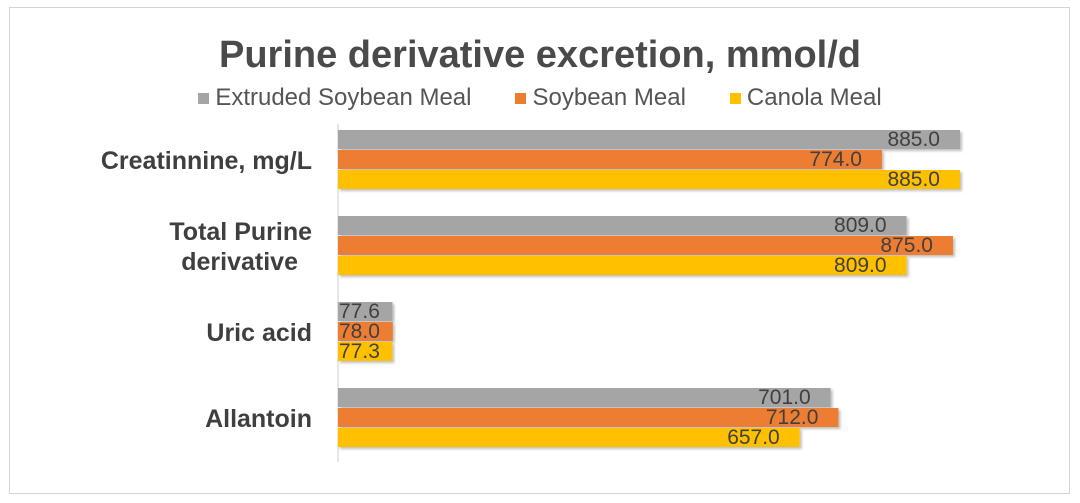 This screenshot has width=1080, height=503. What do you see at coordinates (240, 247) in the screenshot?
I see `category-label: Total Purine derivative` at bounding box center [240, 247].